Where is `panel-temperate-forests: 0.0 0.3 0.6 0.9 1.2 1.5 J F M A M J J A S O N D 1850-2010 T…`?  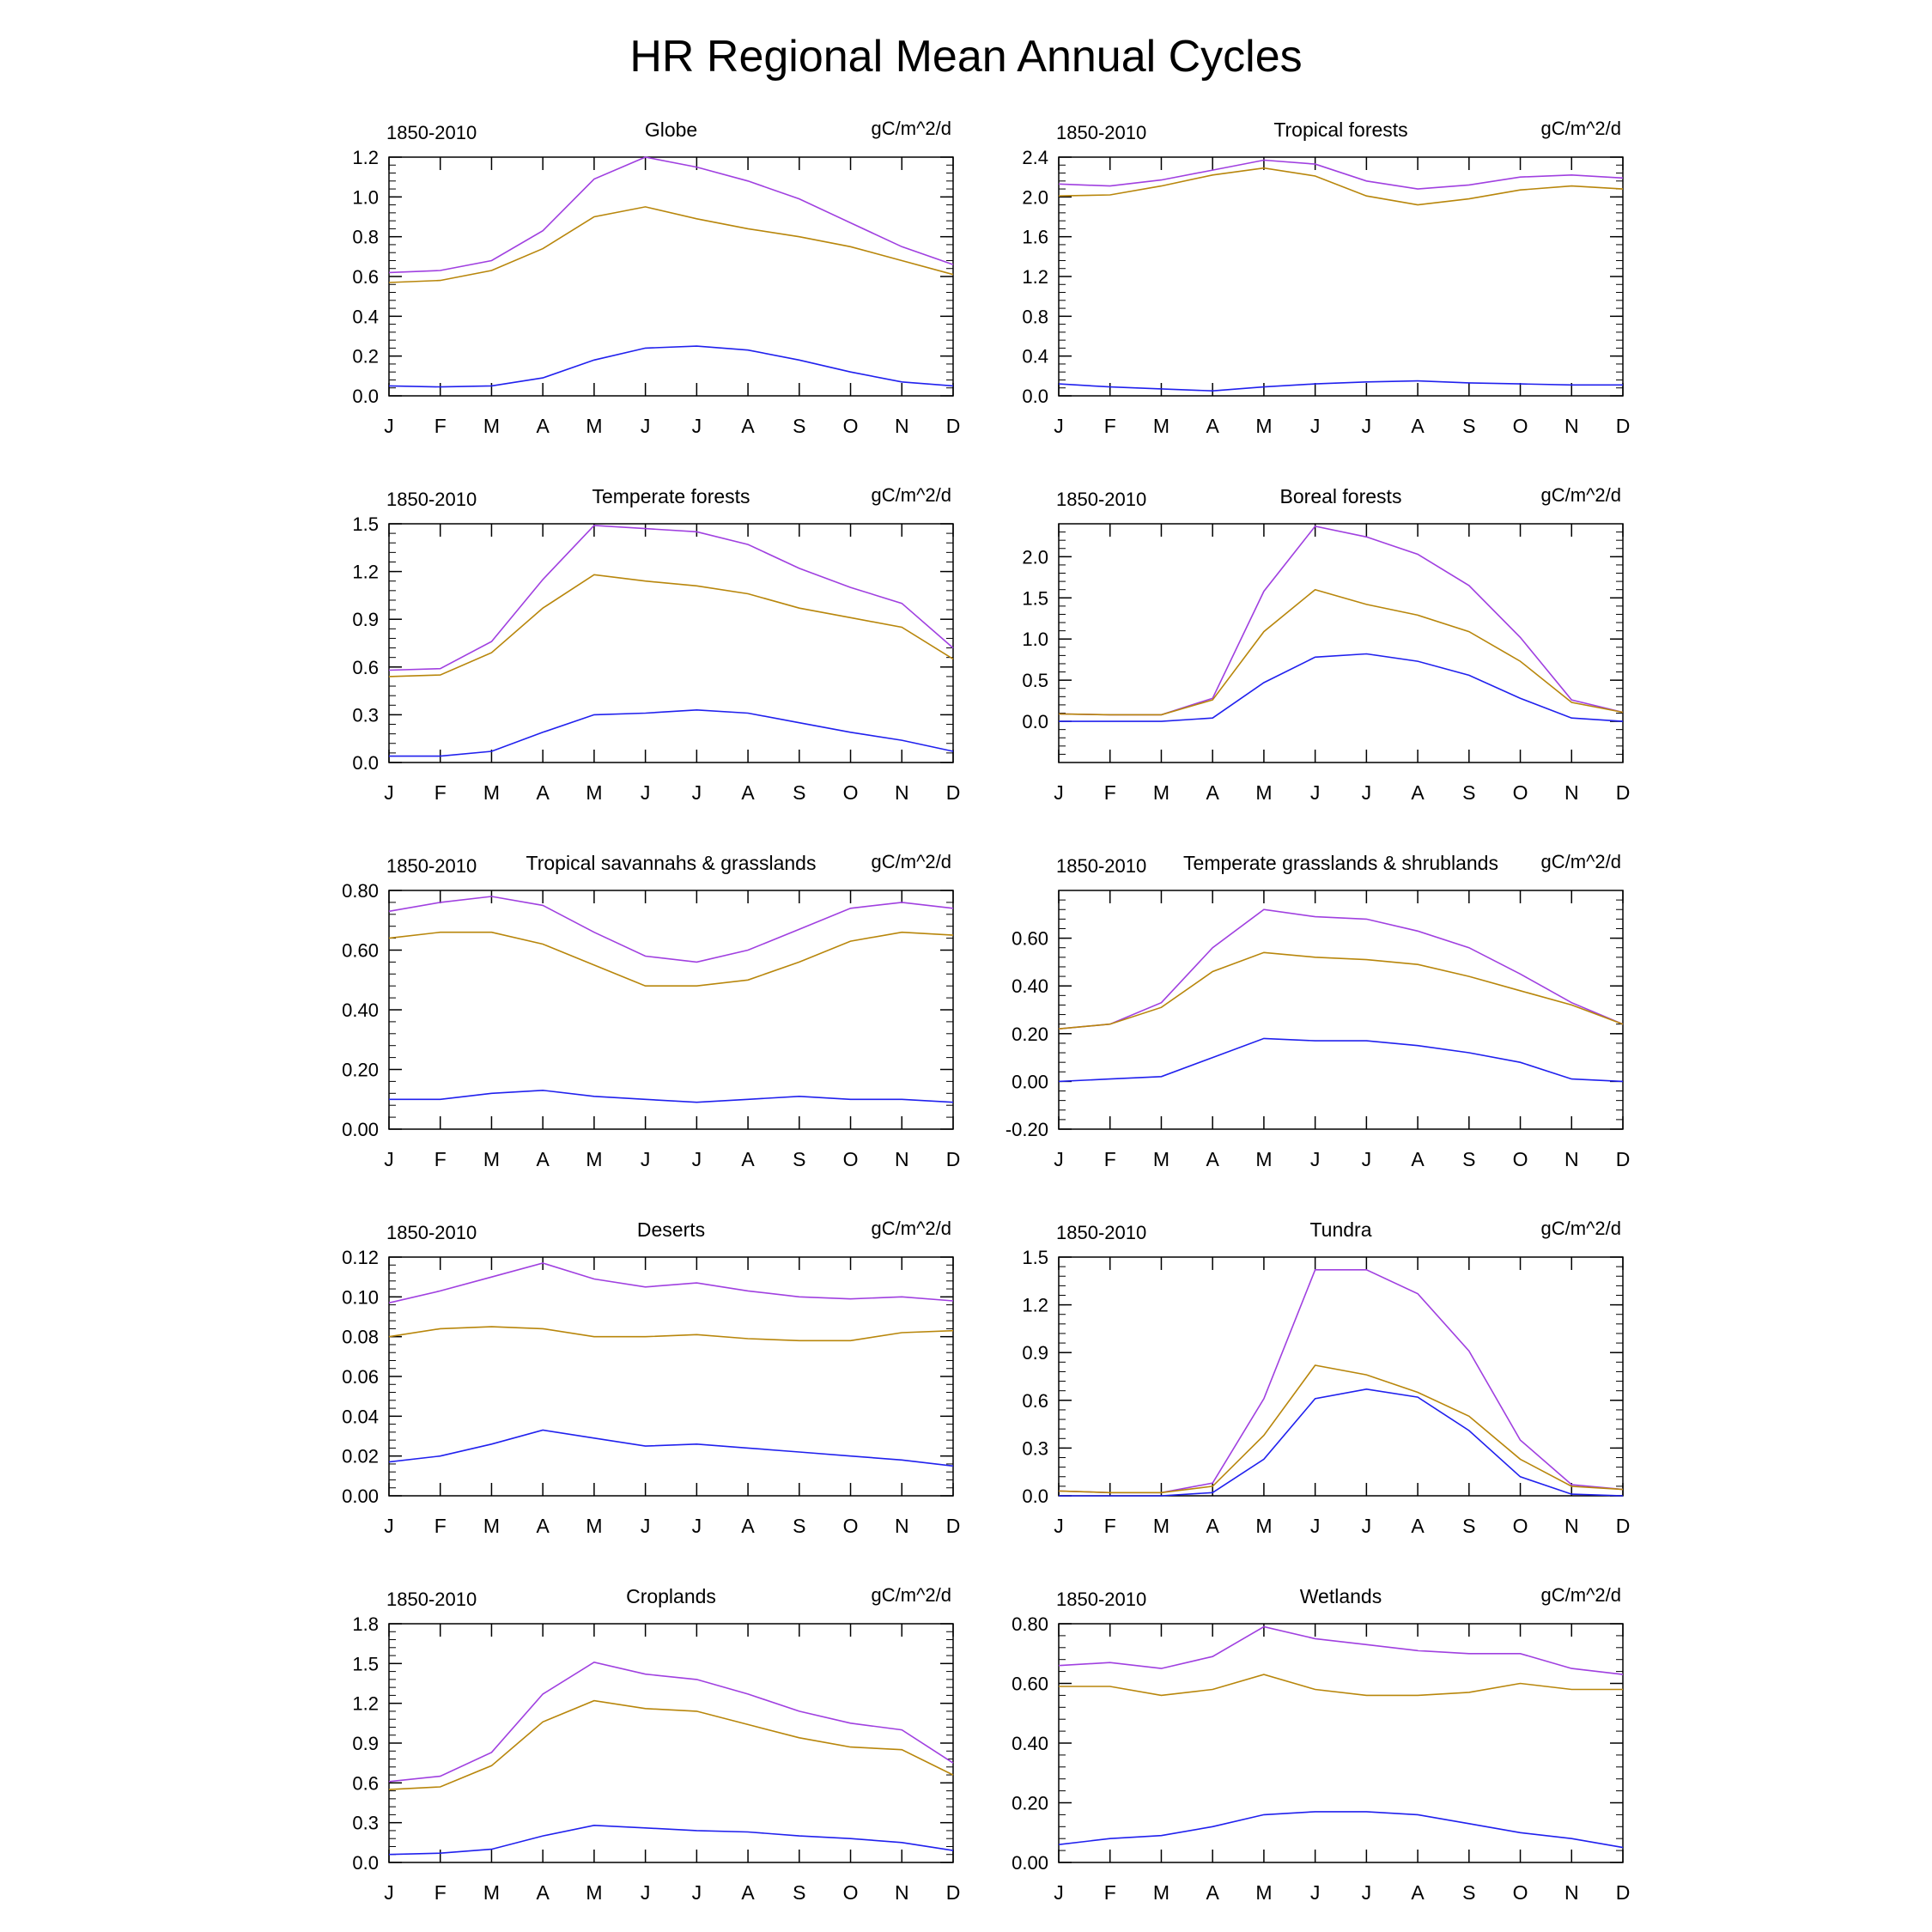
panel-temperate-forests: 0.0 0.3 0.6 0.9 1.2 1.5 J F M A M J J A S O N D 1850-2010 T… is located at coordinates (656, 644).